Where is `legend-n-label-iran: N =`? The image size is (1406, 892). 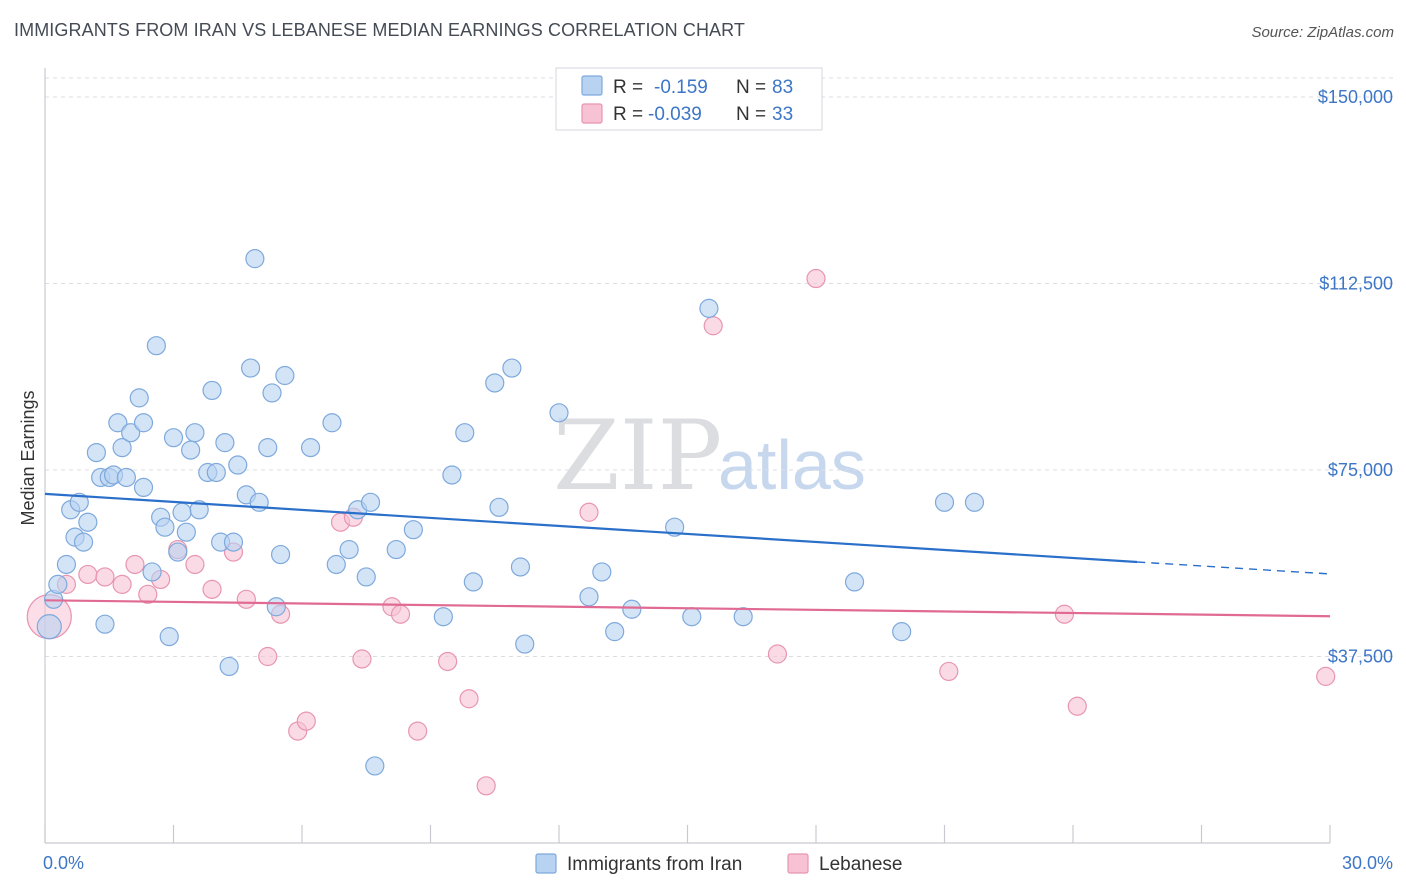
legend-n-label-iran: N = is located at coordinates (751, 87).